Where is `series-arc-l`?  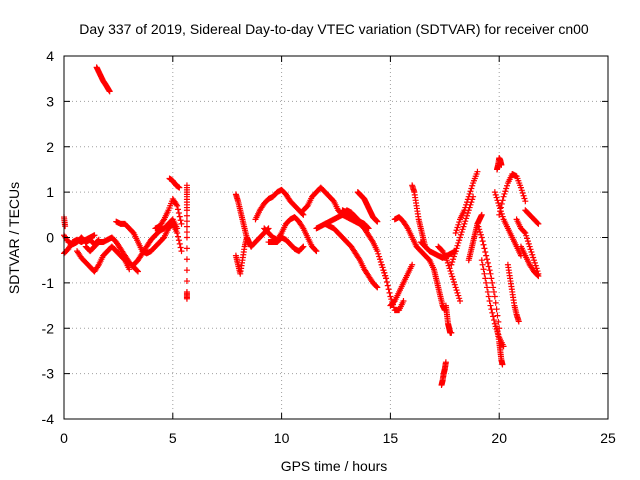 series-arc-l is located at coordinates (252, 220).